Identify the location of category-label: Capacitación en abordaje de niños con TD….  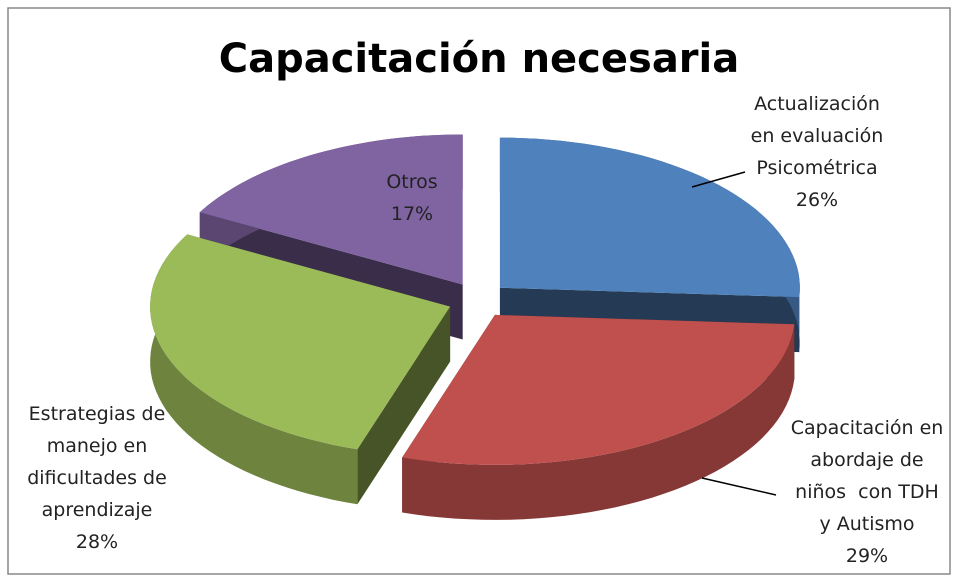
(867, 476).